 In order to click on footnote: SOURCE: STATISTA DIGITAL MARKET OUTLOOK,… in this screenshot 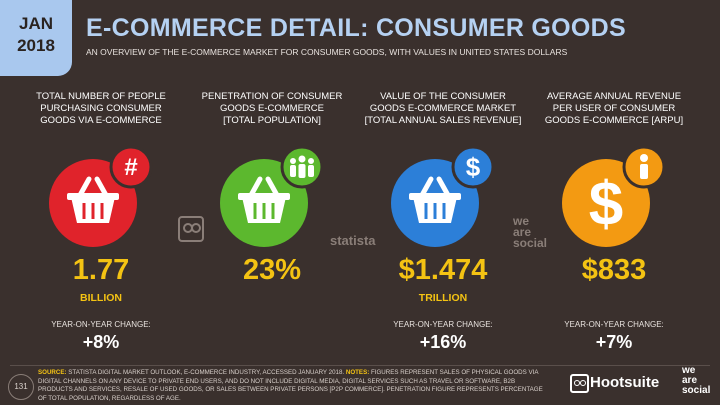, I will do `click(290, 385)`.